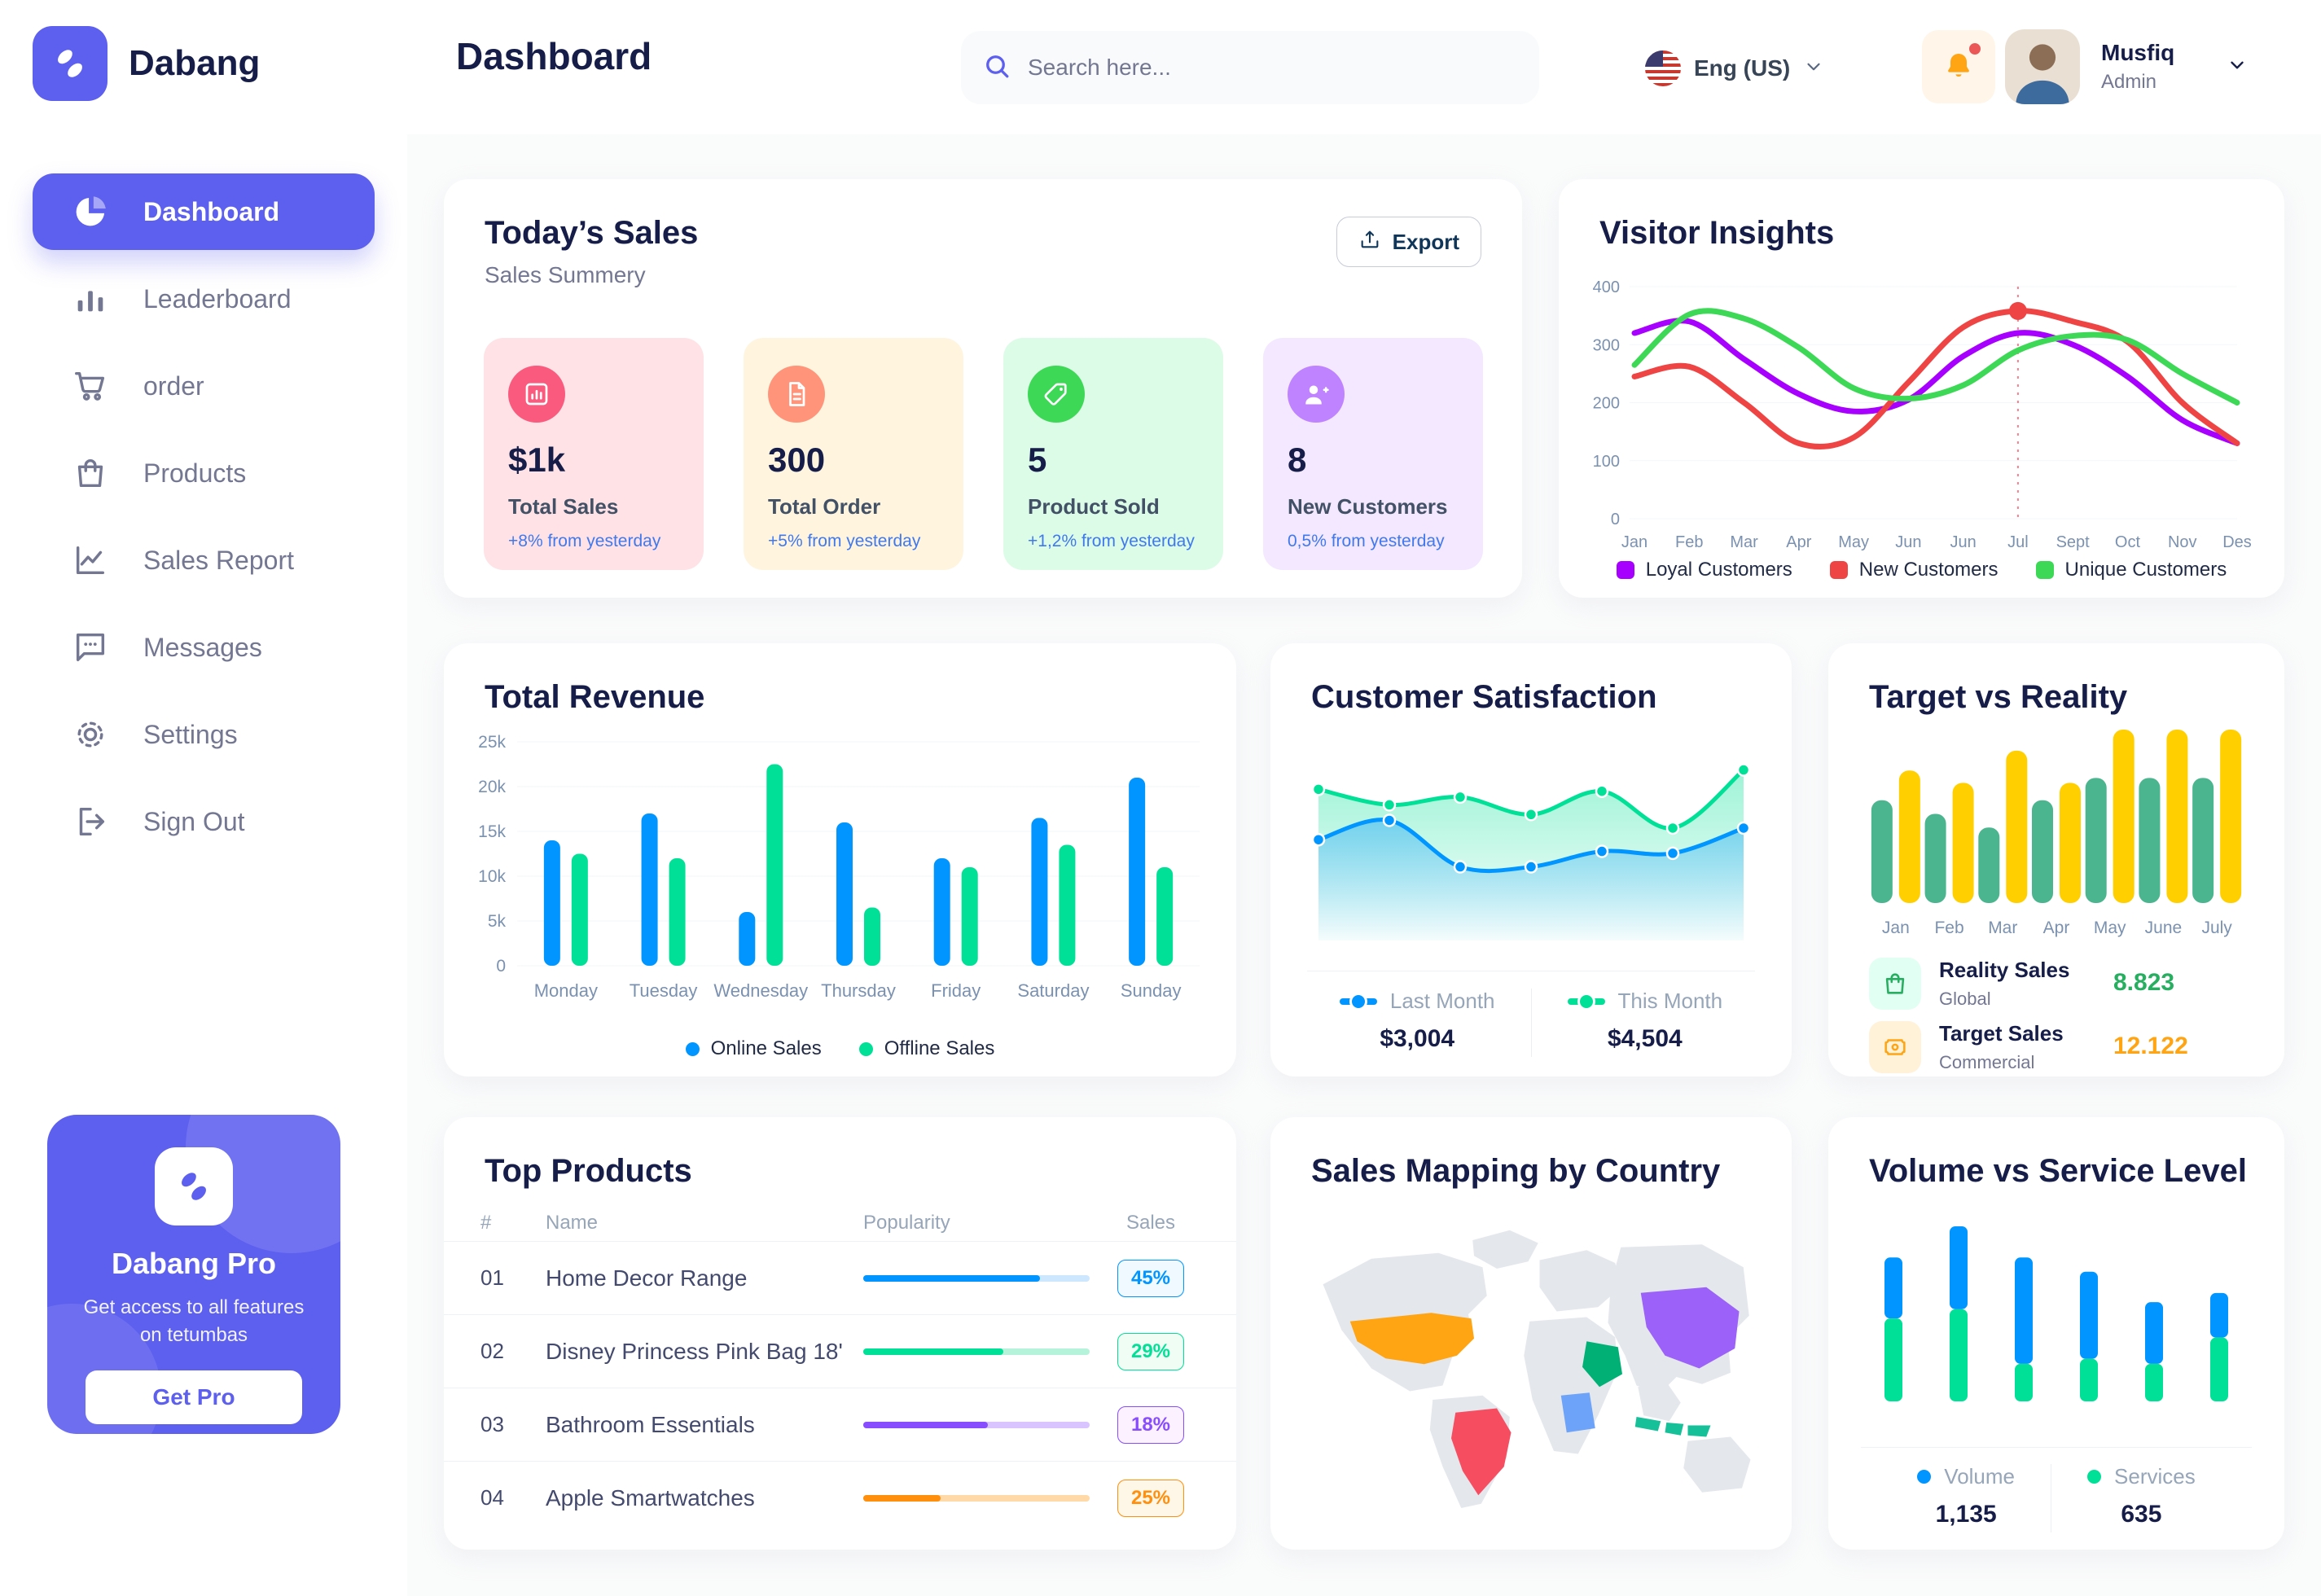 The image size is (2321, 1596). I want to click on country-dr-congo, so click(1577, 1412).